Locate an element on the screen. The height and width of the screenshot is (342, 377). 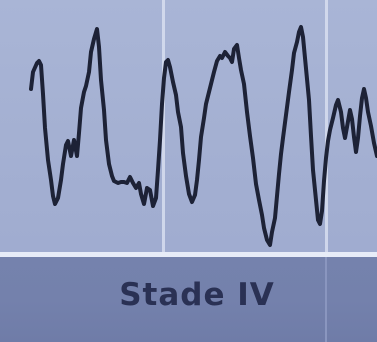
stage-bar-divider is located at coordinates (326, 299).